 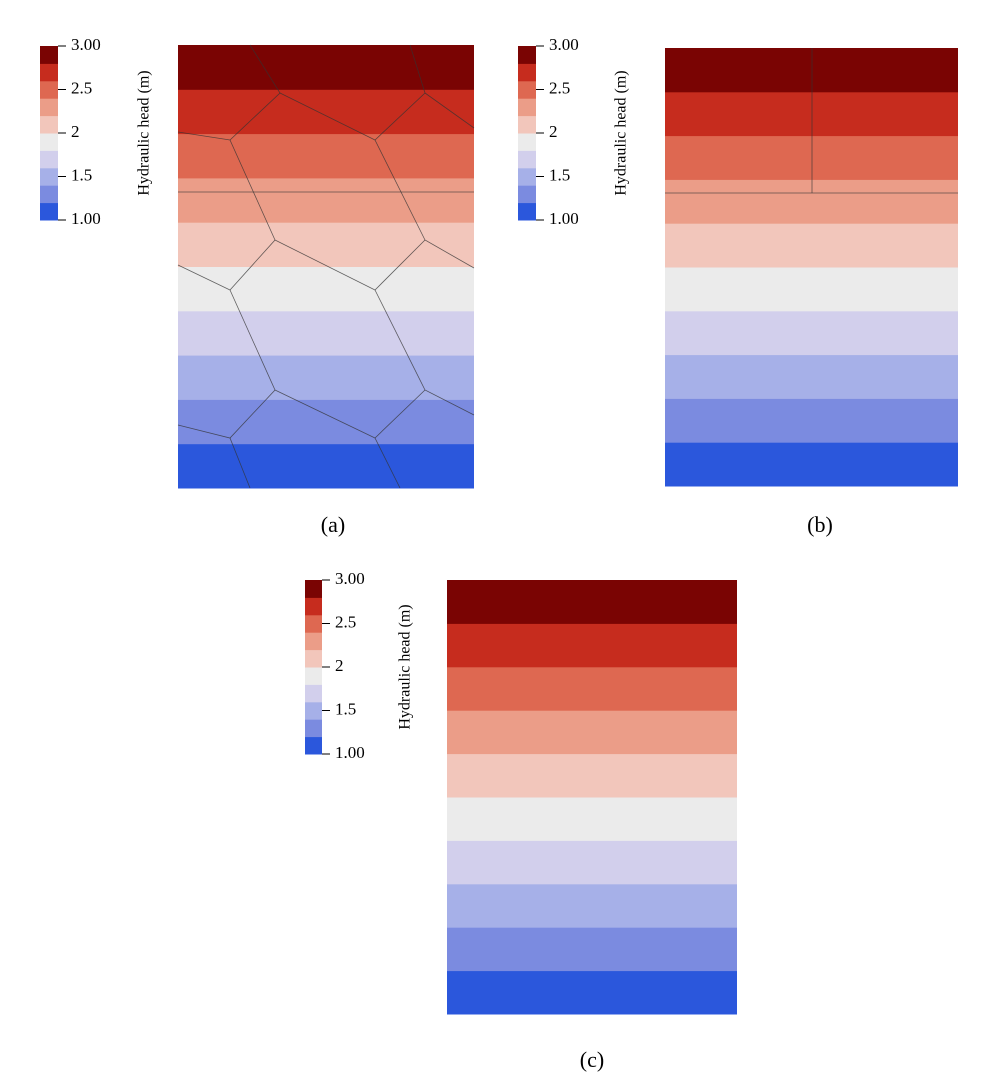 I want to click on caption: (b), so click(x=820, y=524).